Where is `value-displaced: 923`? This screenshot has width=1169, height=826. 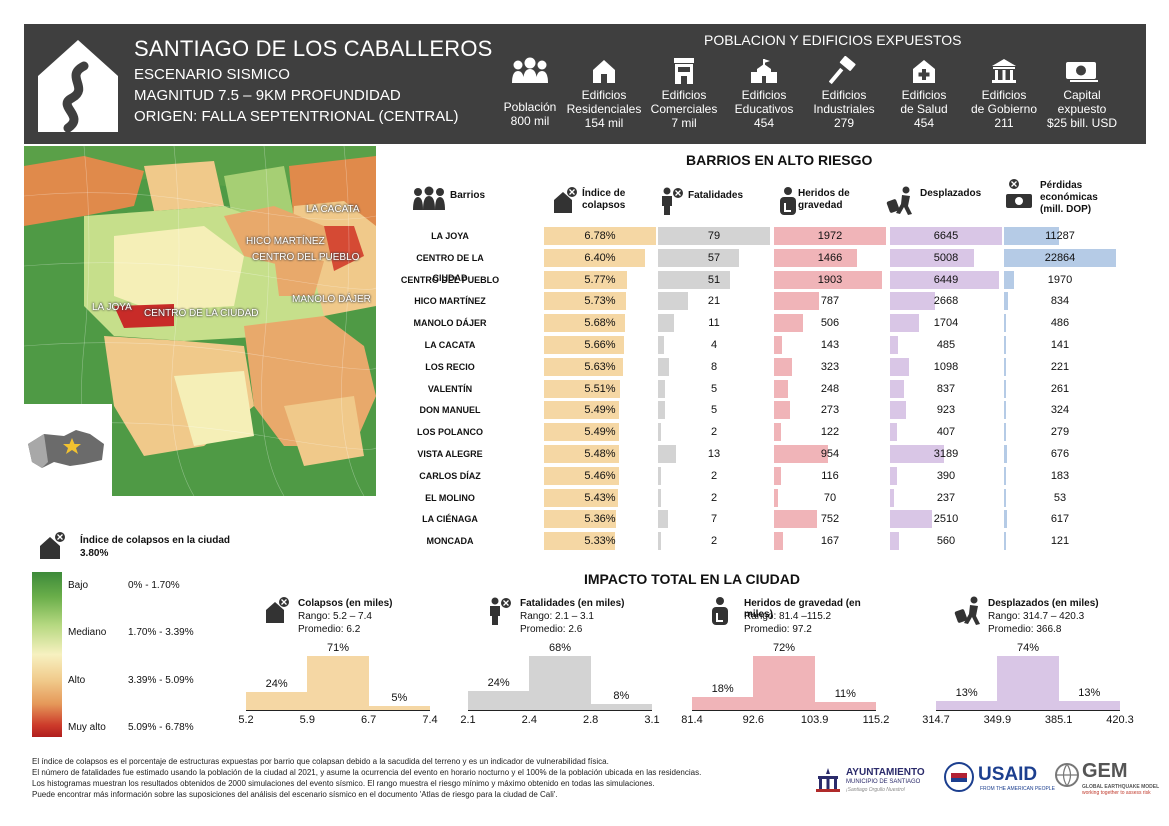 value-displaced: 923 is located at coordinates (946, 410).